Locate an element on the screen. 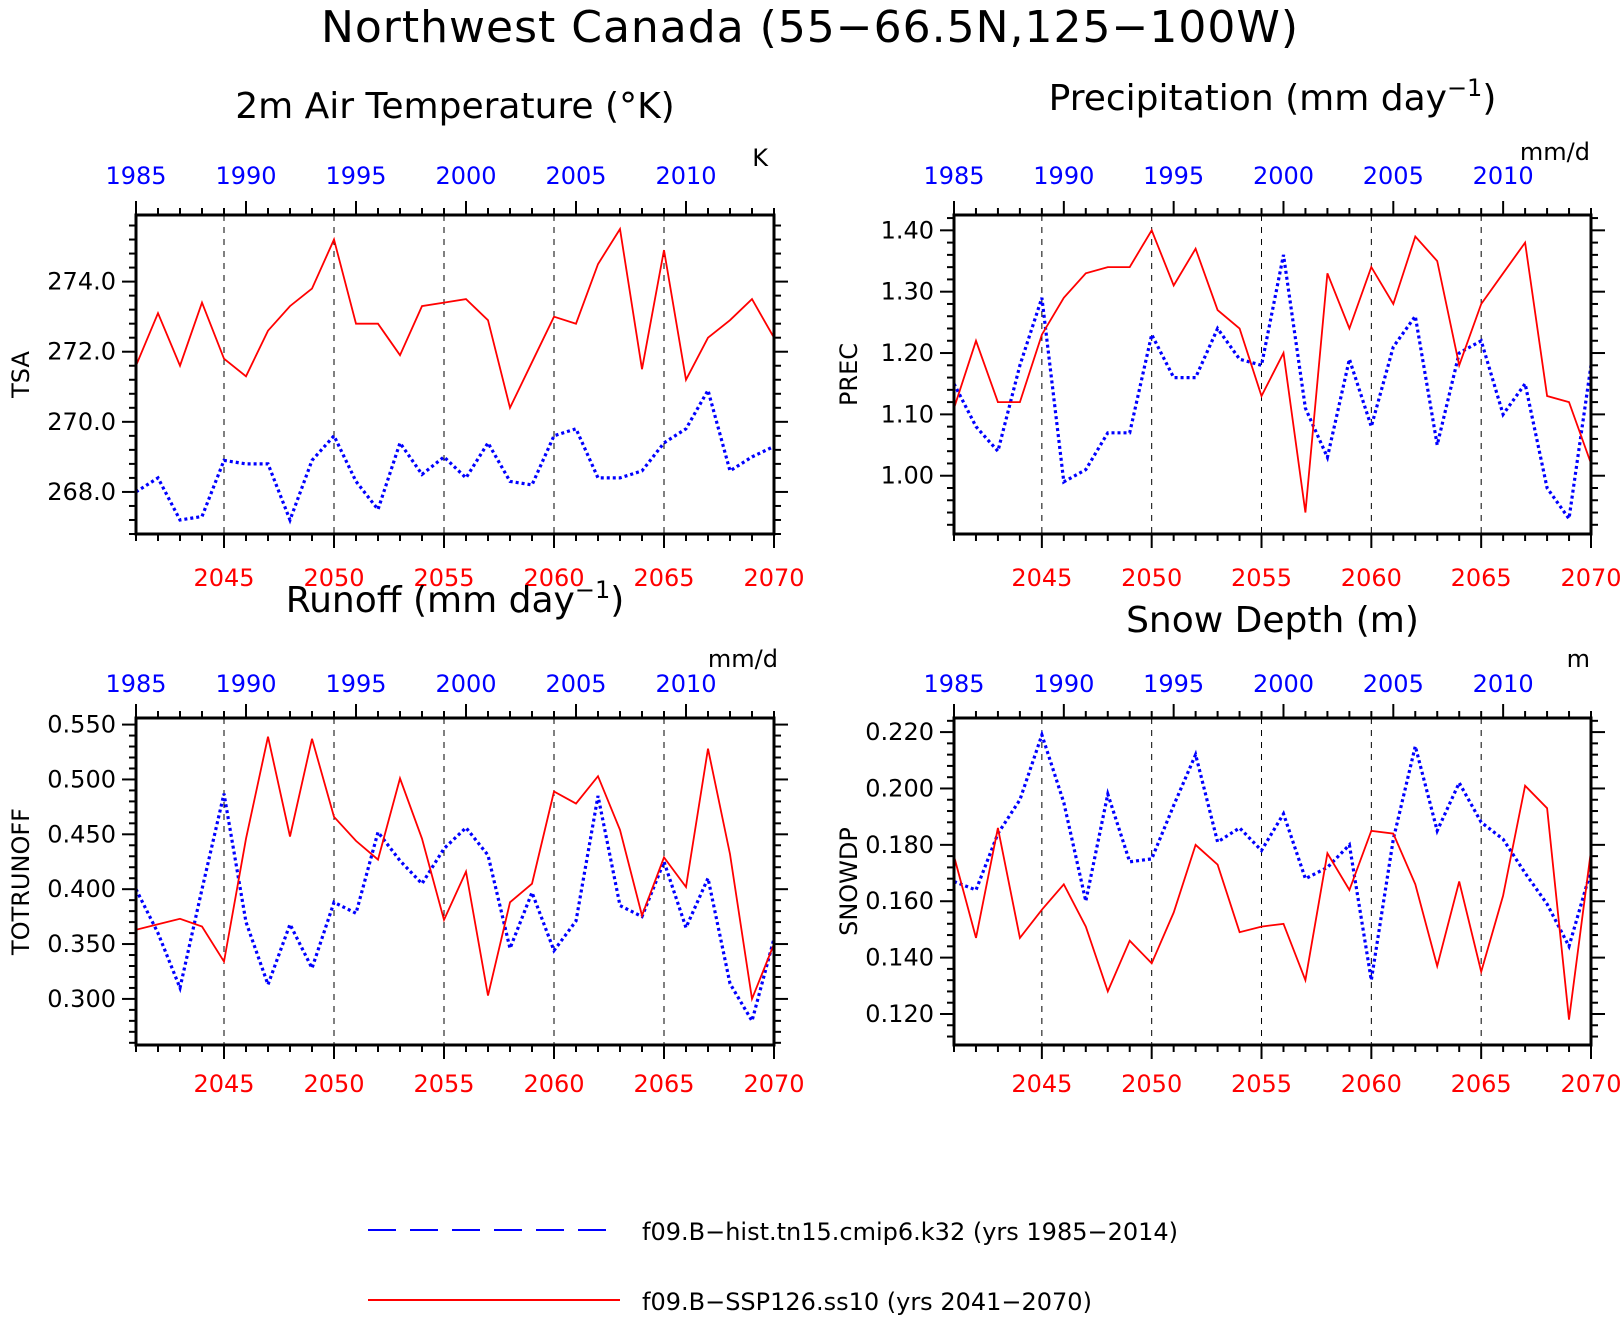 This screenshot has width=1621, height=1320. y-tick-label: 268.0 is located at coordinates (81, 492).